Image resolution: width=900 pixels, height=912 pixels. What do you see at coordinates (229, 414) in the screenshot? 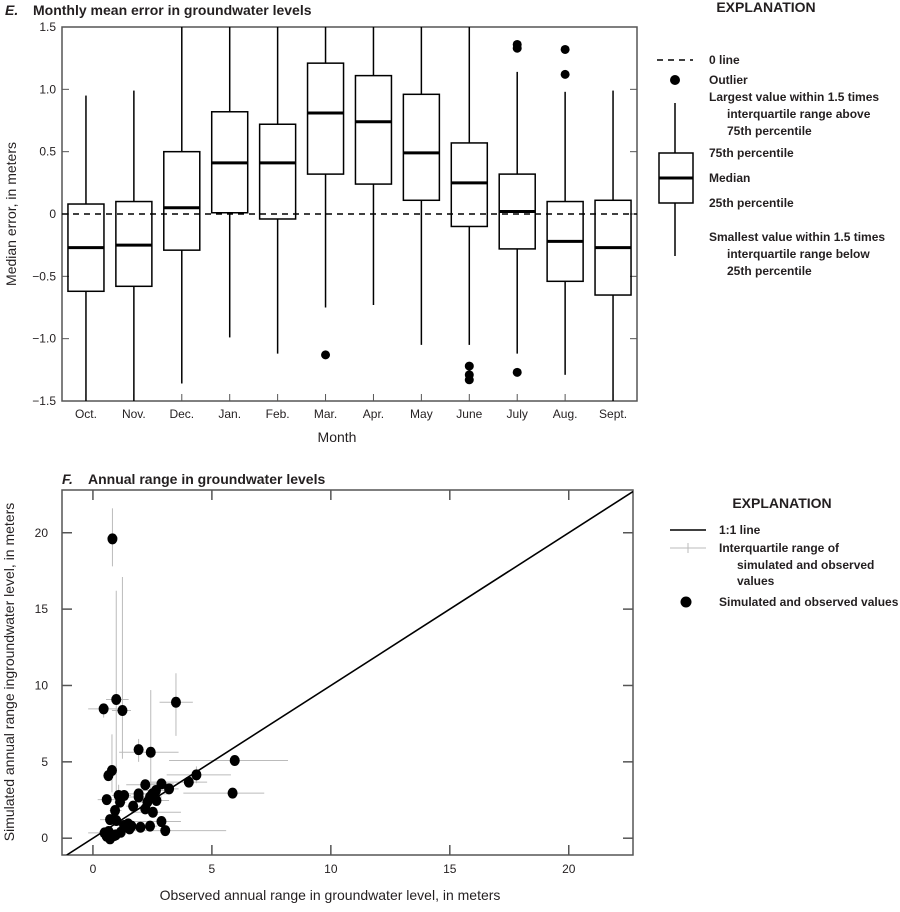
I see `x-tick-label: Jan.` at bounding box center [229, 414].